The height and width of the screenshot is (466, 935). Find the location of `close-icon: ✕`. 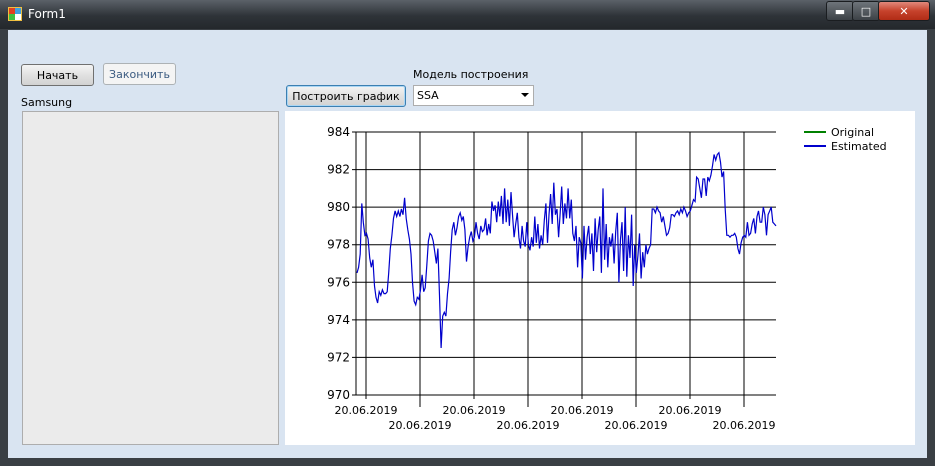

close-icon: ✕ is located at coordinates (904, 11).